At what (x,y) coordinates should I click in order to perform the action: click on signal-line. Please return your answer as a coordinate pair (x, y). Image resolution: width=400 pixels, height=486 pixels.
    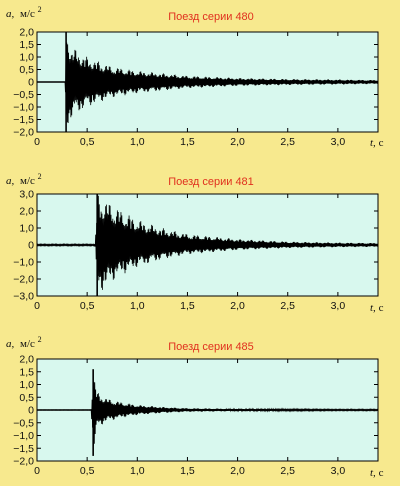
    Looking at the image, I should click on (208, 82).